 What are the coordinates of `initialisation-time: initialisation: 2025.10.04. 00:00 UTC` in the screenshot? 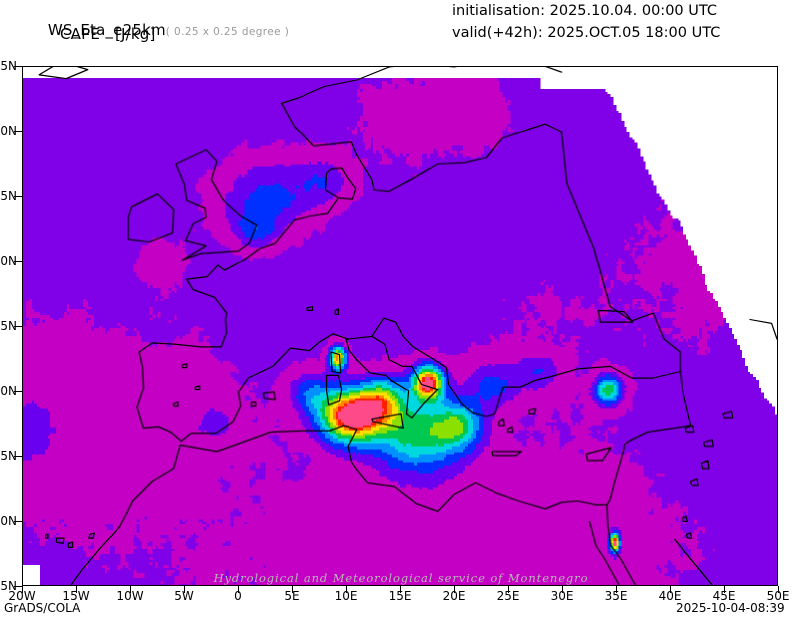 It's located at (584, 11).